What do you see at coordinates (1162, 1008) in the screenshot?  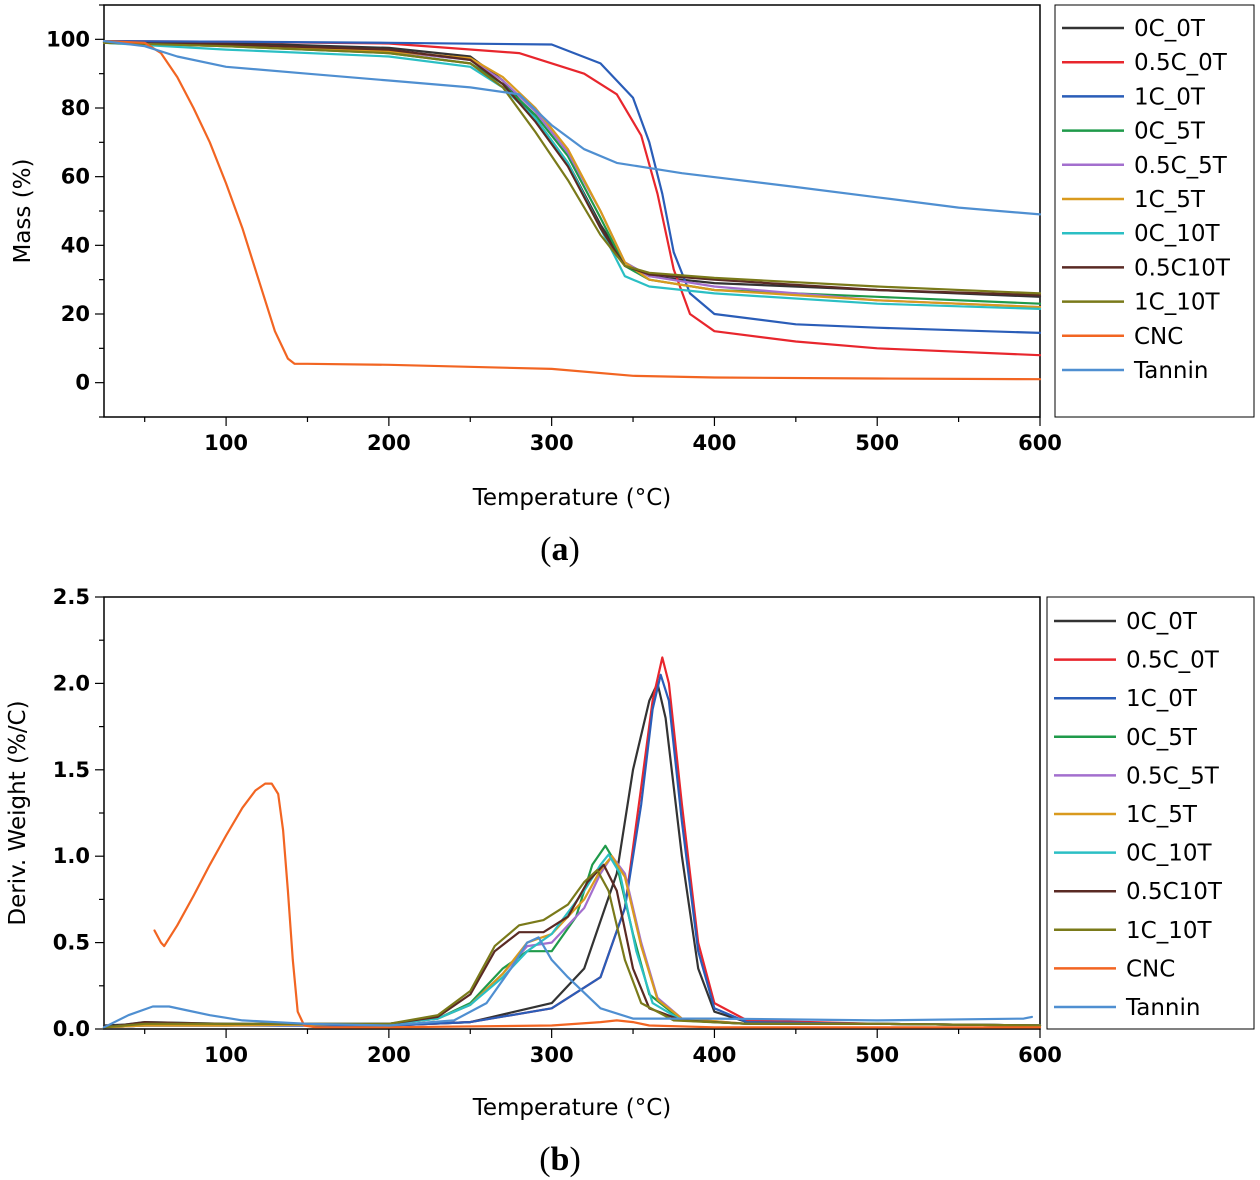 I see `panel-b-legend-label-tannin: Tannin` at bounding box center [1162, 1008].